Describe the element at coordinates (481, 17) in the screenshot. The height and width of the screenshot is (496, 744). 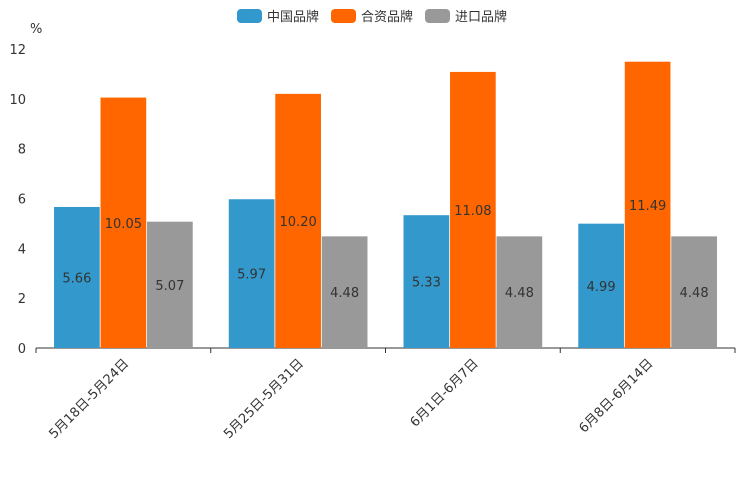
I see `legend-label-import-brand: 进口品牌` at that location.